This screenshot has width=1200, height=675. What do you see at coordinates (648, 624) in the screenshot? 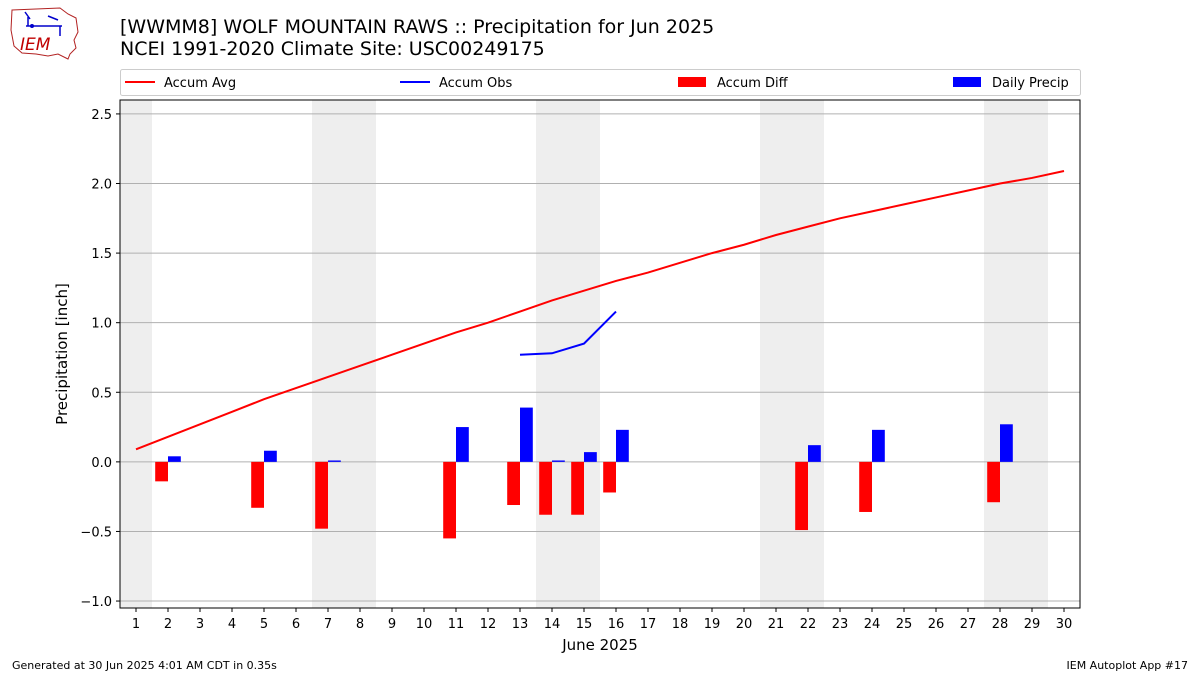
I see `x-tick-label: 17` at bounding box center [648, 624].